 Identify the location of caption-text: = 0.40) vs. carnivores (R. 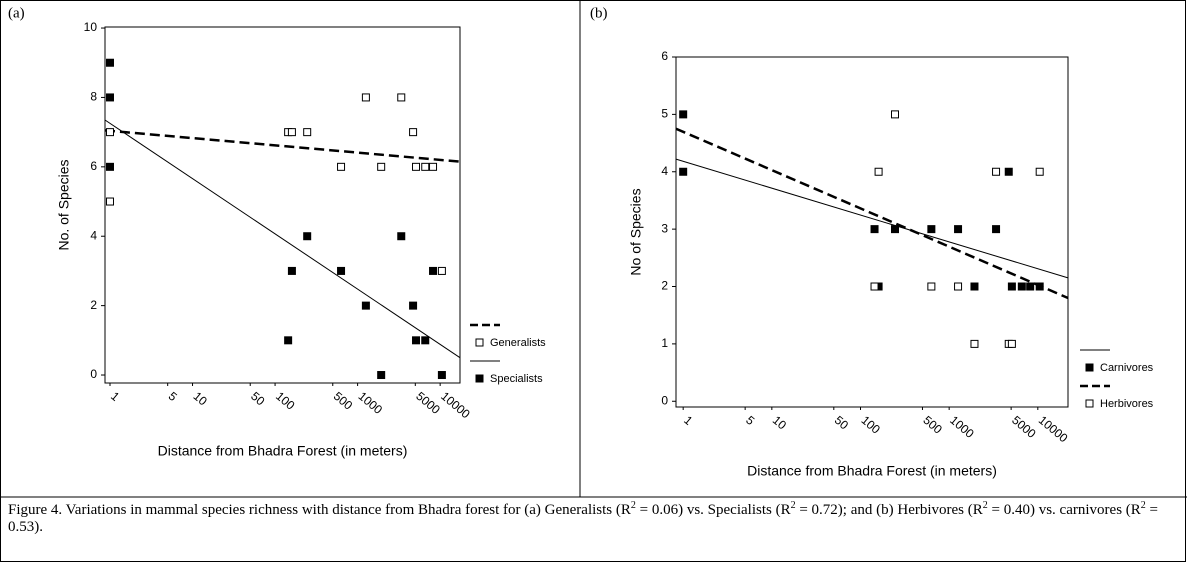
(1064, 510).